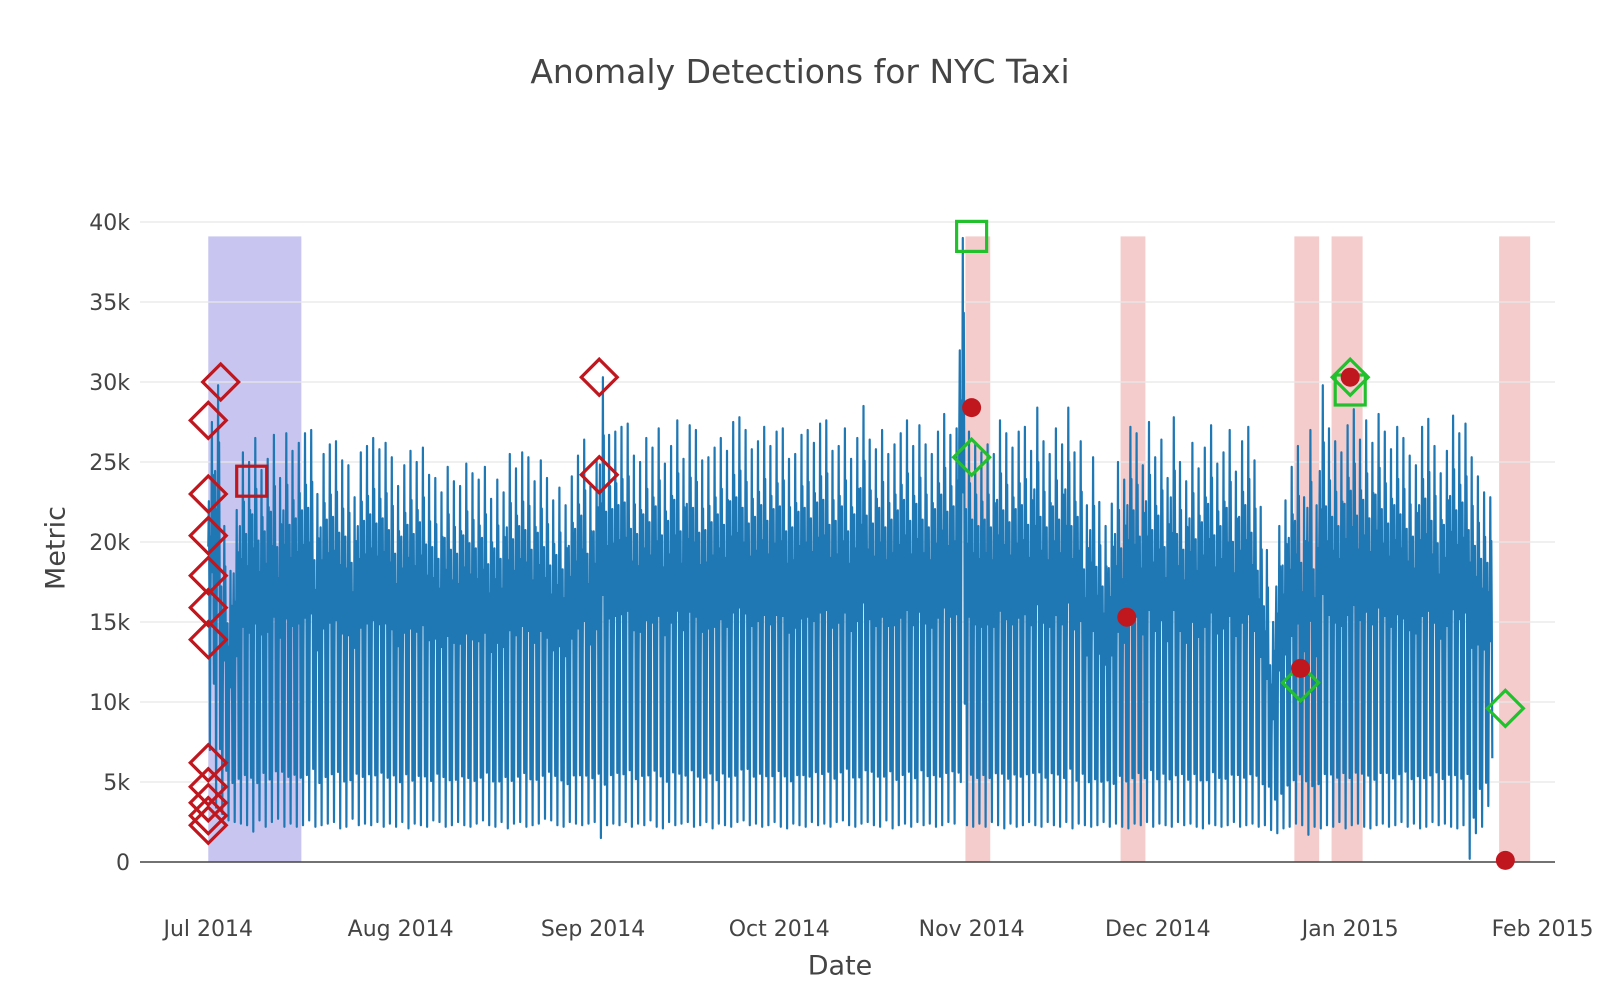 The width and height of the screenshot is (1600, 1000). Describe the element at coordinates (208, 929) in the screenshot. I see `x-tick-label: Jul 2014` at that location.